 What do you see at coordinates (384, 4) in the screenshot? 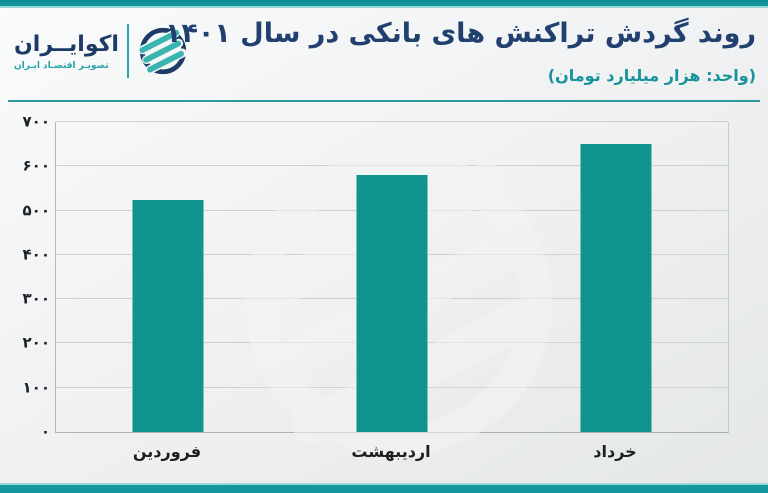
I see `top-accent-bar` at bounding box center [384, 4].